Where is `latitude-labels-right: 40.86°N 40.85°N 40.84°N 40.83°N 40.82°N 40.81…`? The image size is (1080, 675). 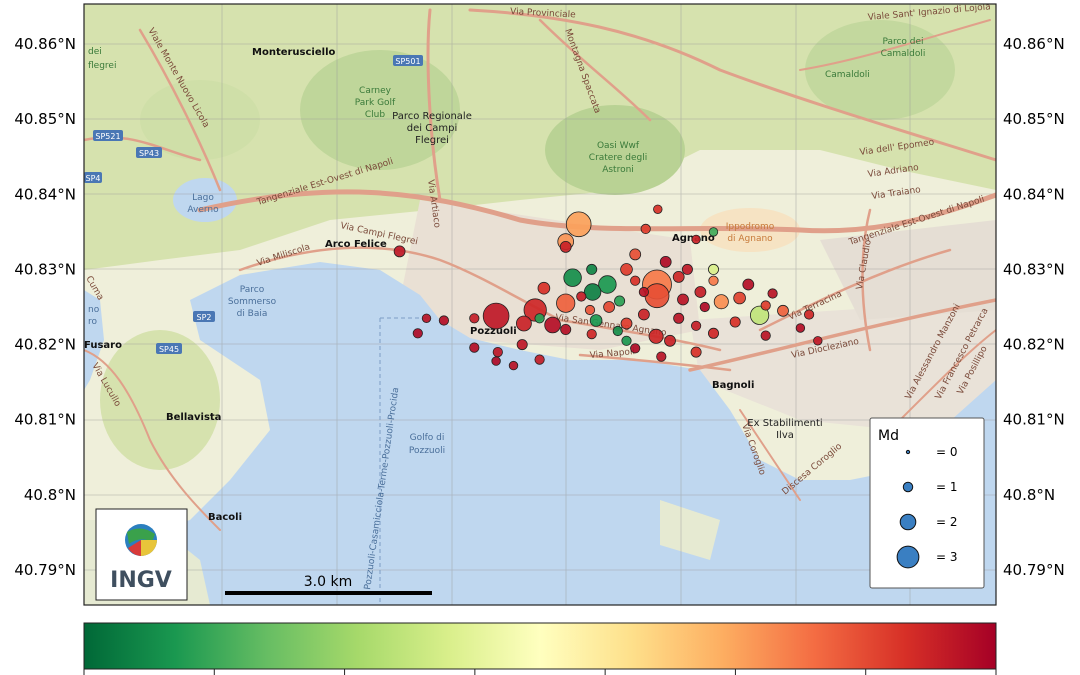 latitude-labels-right: 40.86°N 40.85°N 40.84°N 40.83°N 40.82°N 40.81… is located at coordinates (1034, 307).